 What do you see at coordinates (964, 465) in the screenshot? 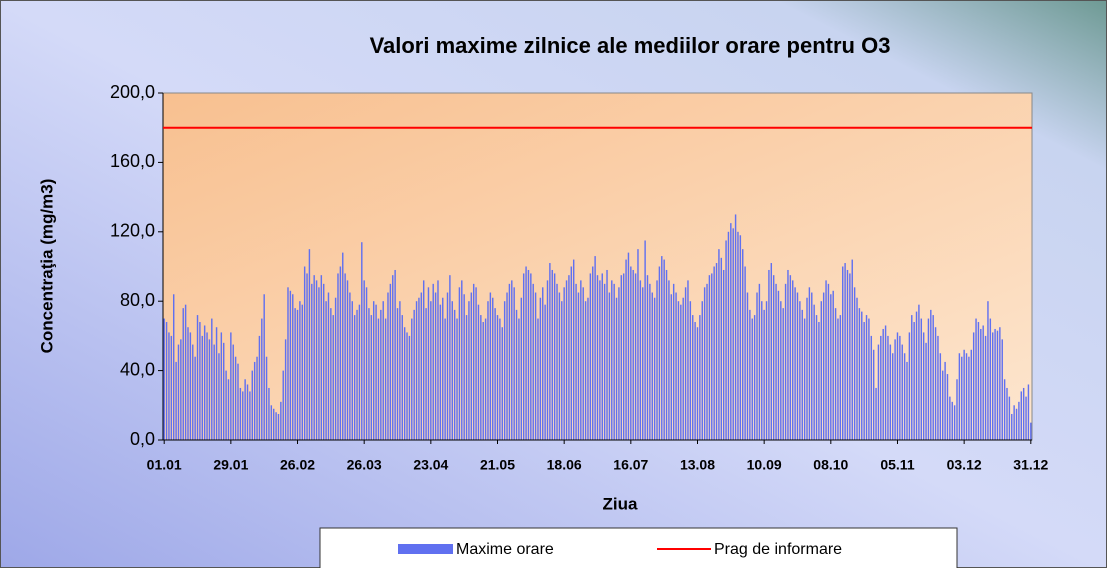
I see `x-tick-label: 03.12` at bounding box center [964, 465].